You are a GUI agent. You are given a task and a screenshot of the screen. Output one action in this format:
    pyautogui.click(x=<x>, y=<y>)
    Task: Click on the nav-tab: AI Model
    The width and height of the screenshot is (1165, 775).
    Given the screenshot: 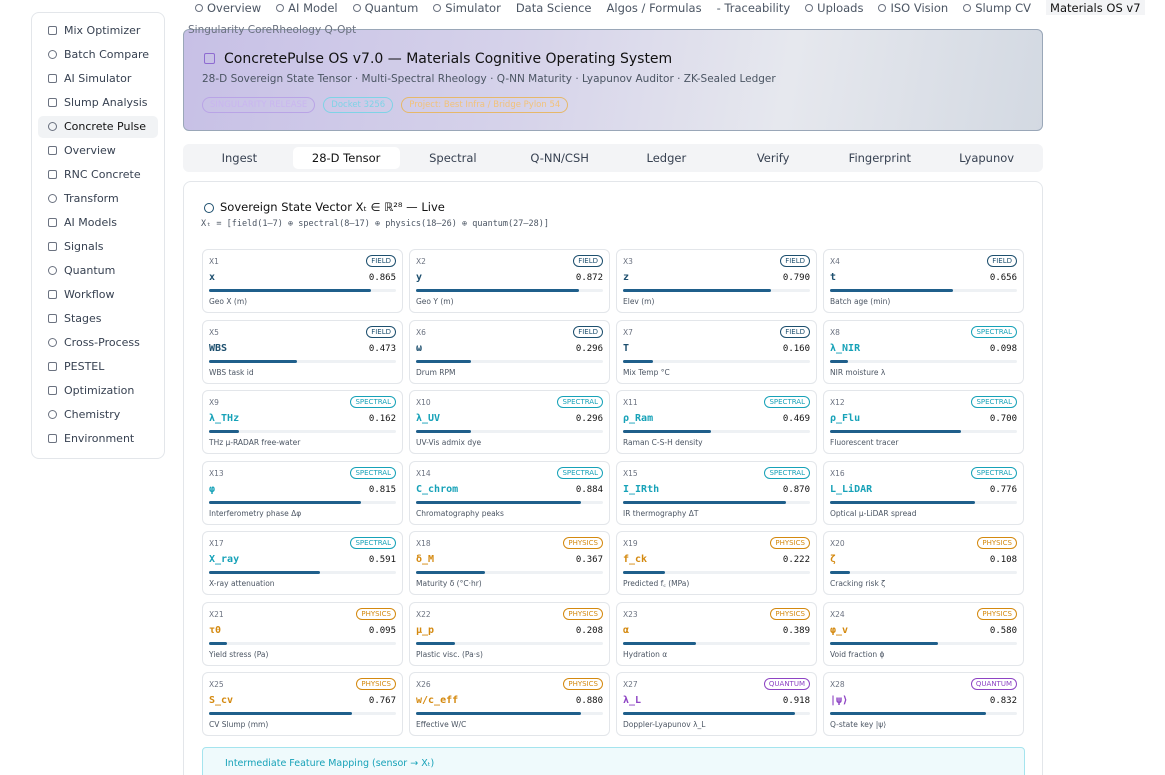 What is the action you would take?
    pyautogui.click(x=307, y=7)
    